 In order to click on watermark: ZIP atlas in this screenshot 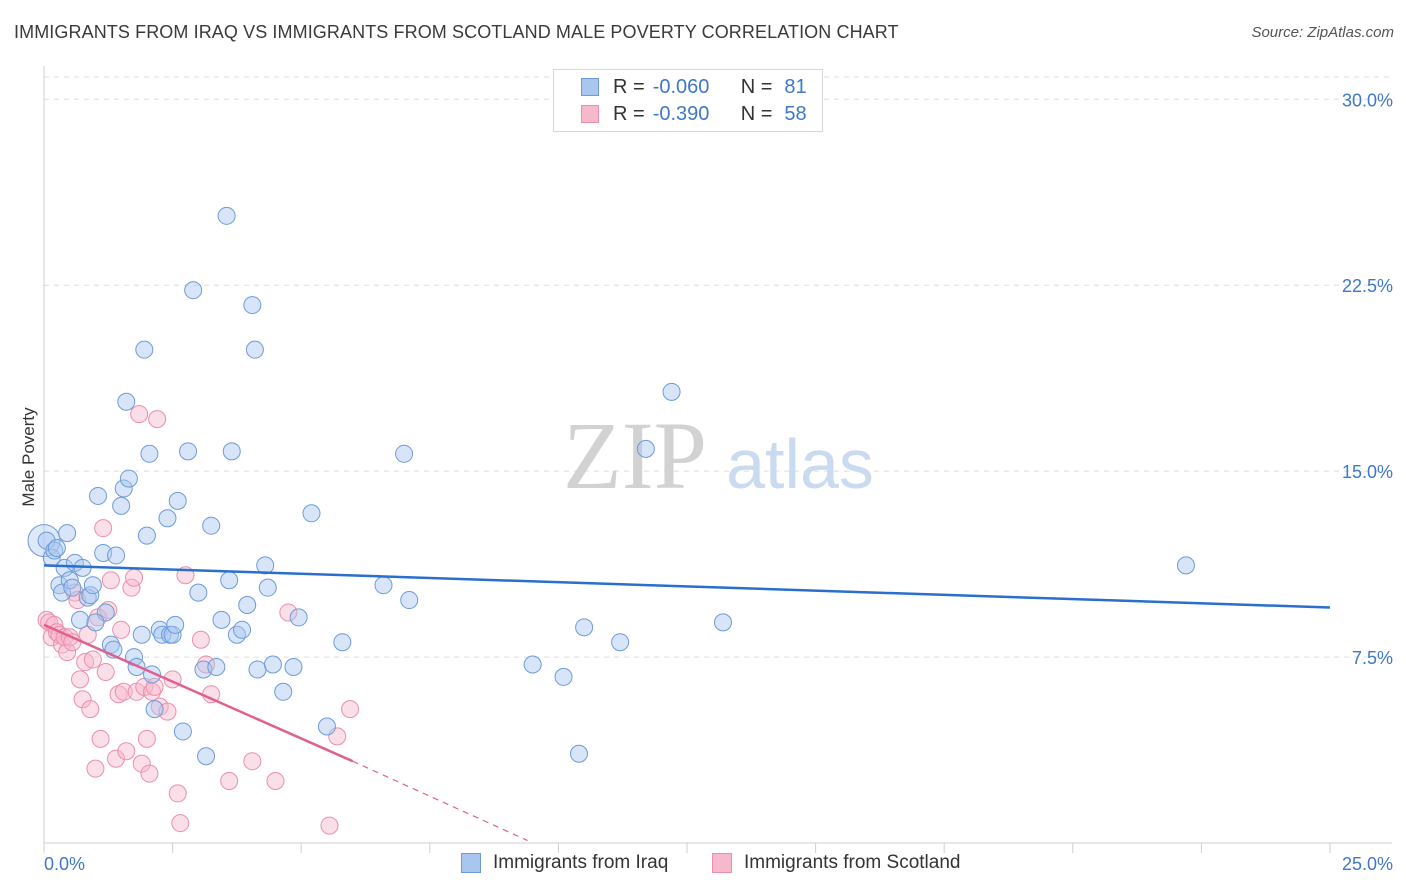, I will do `click(718, 455)`.